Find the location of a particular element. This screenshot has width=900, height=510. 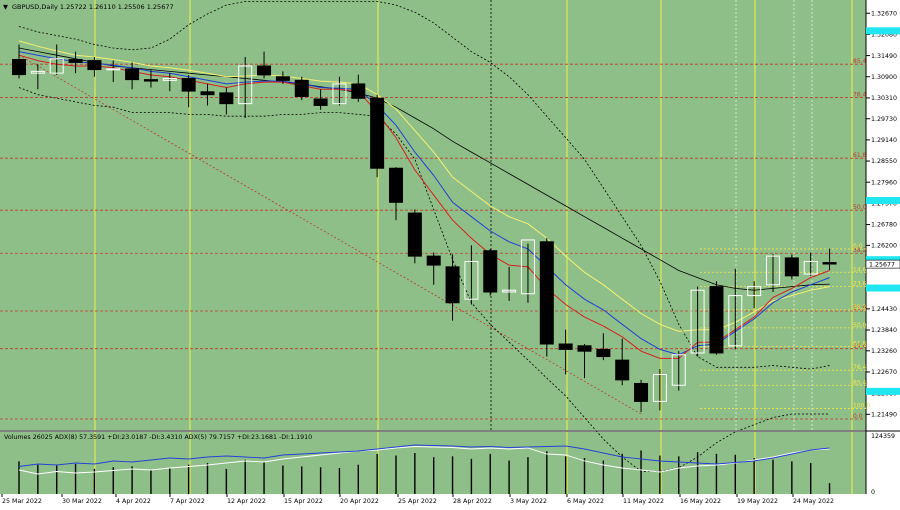

price-tick-label: 1.23840 is located at coordinates (884, 330).